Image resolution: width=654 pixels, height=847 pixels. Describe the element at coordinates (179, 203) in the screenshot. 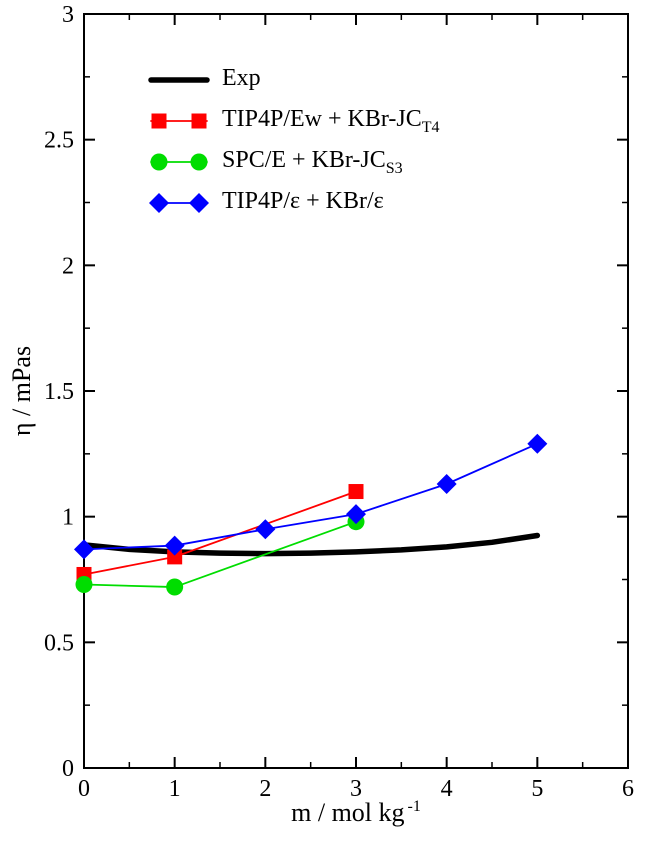

I see `blue-diamond-line-swatch` at that location.